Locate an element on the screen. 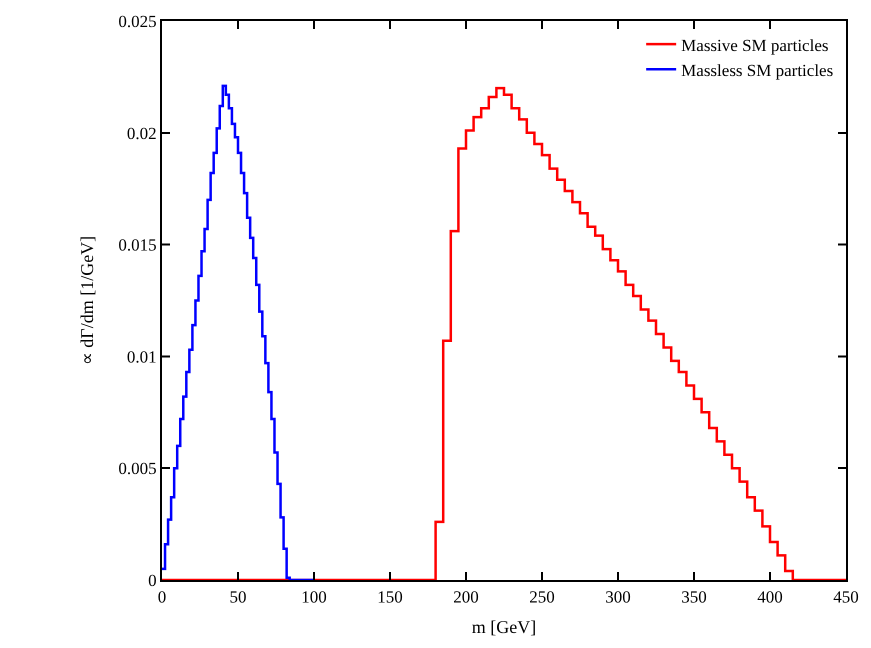 Image resolution: width=871 pixels, height=648 pixels. x-tick-label: 400 is located at coordinates (770, 596).